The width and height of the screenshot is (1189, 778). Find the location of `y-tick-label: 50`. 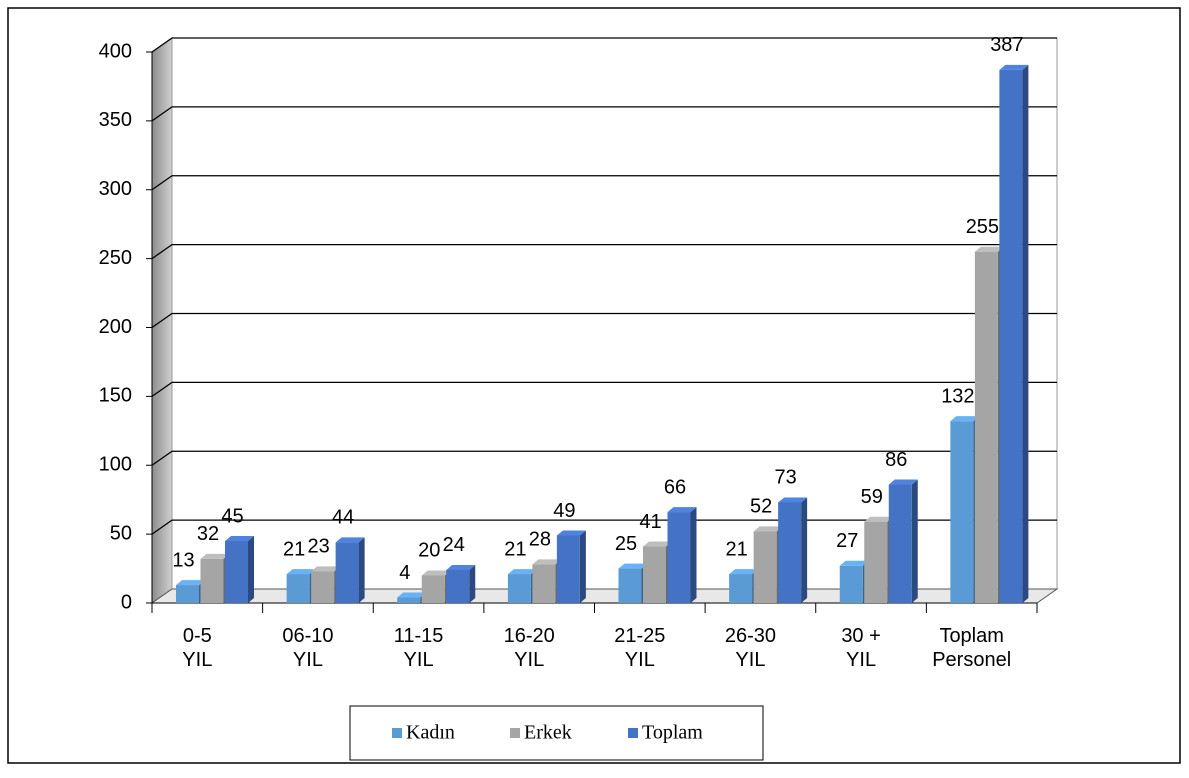

y-tick-label: 50 is located at coordinates (121, 533).